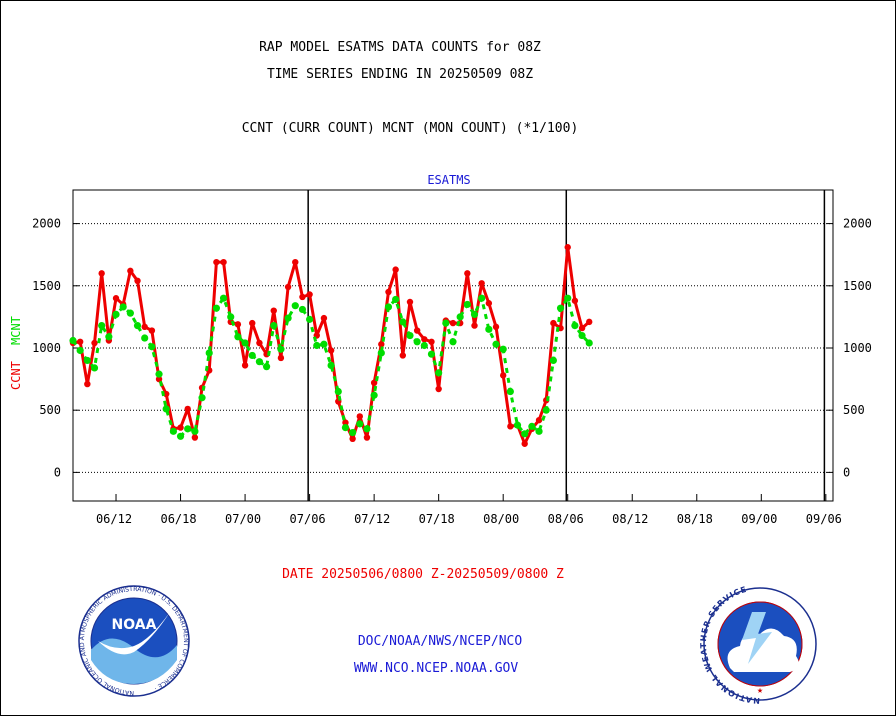 The height and width of the screenshot is (716, 896). Describe the element at coordinates (46, 348) in the screenshot. I see `y-tick-label-left: 1000` at that location.